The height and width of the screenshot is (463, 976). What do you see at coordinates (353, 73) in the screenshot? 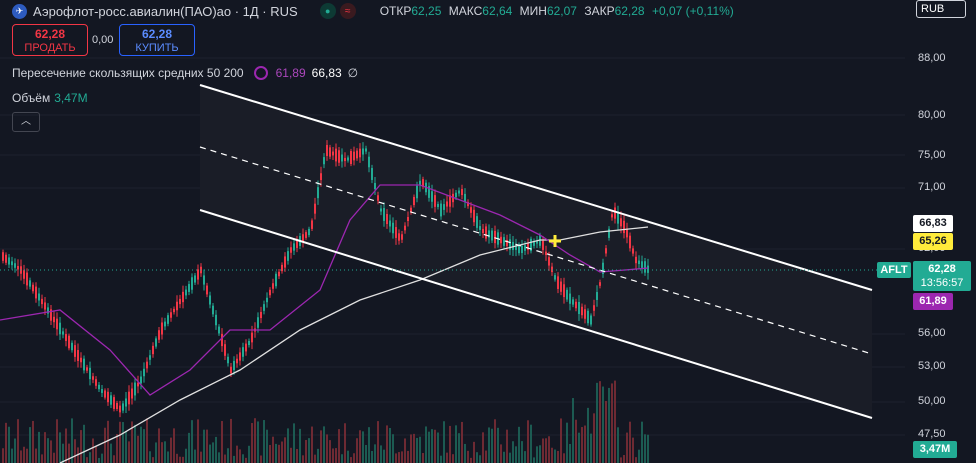
I see `indicator-value-empty: ∅` at bounding box center [353, 73].